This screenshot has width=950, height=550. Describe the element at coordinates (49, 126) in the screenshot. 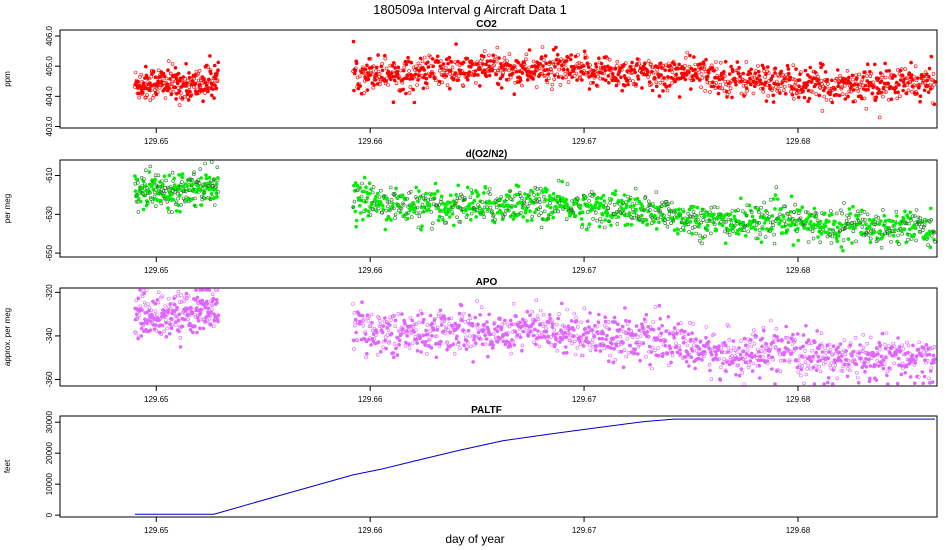

I see `y-tick-label: 403.0` at that location.